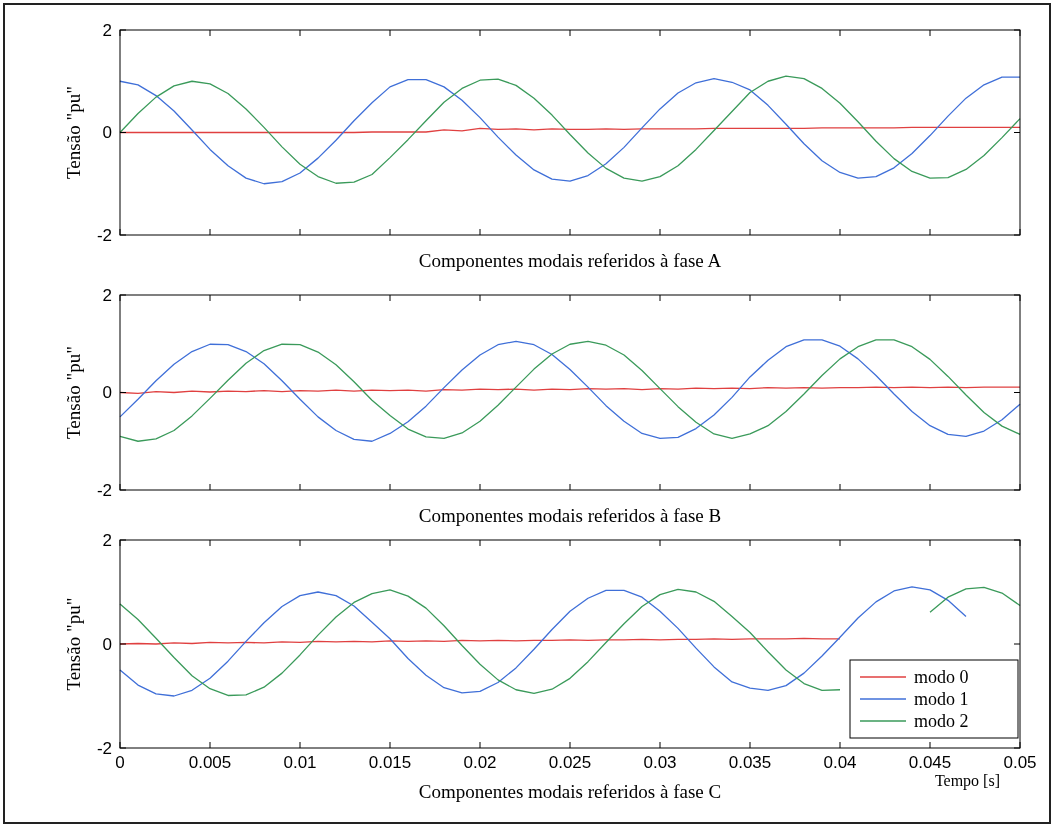  I want to click on legend-label: modo 2, so click(941, 721).